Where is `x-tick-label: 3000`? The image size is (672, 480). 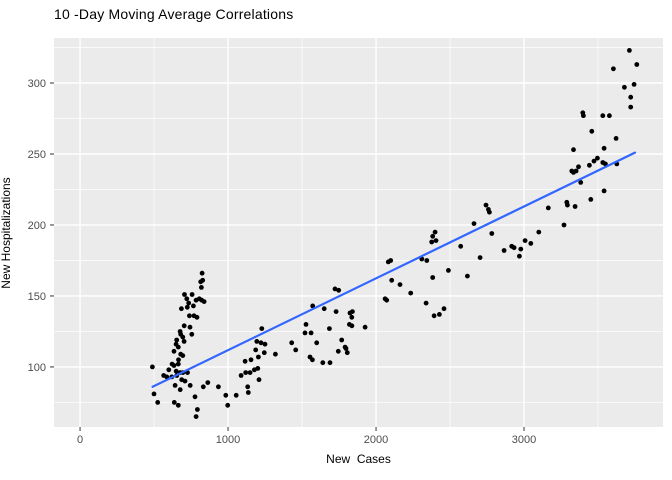 x-tick-label: 3000 is located at coordinates (524, 440).